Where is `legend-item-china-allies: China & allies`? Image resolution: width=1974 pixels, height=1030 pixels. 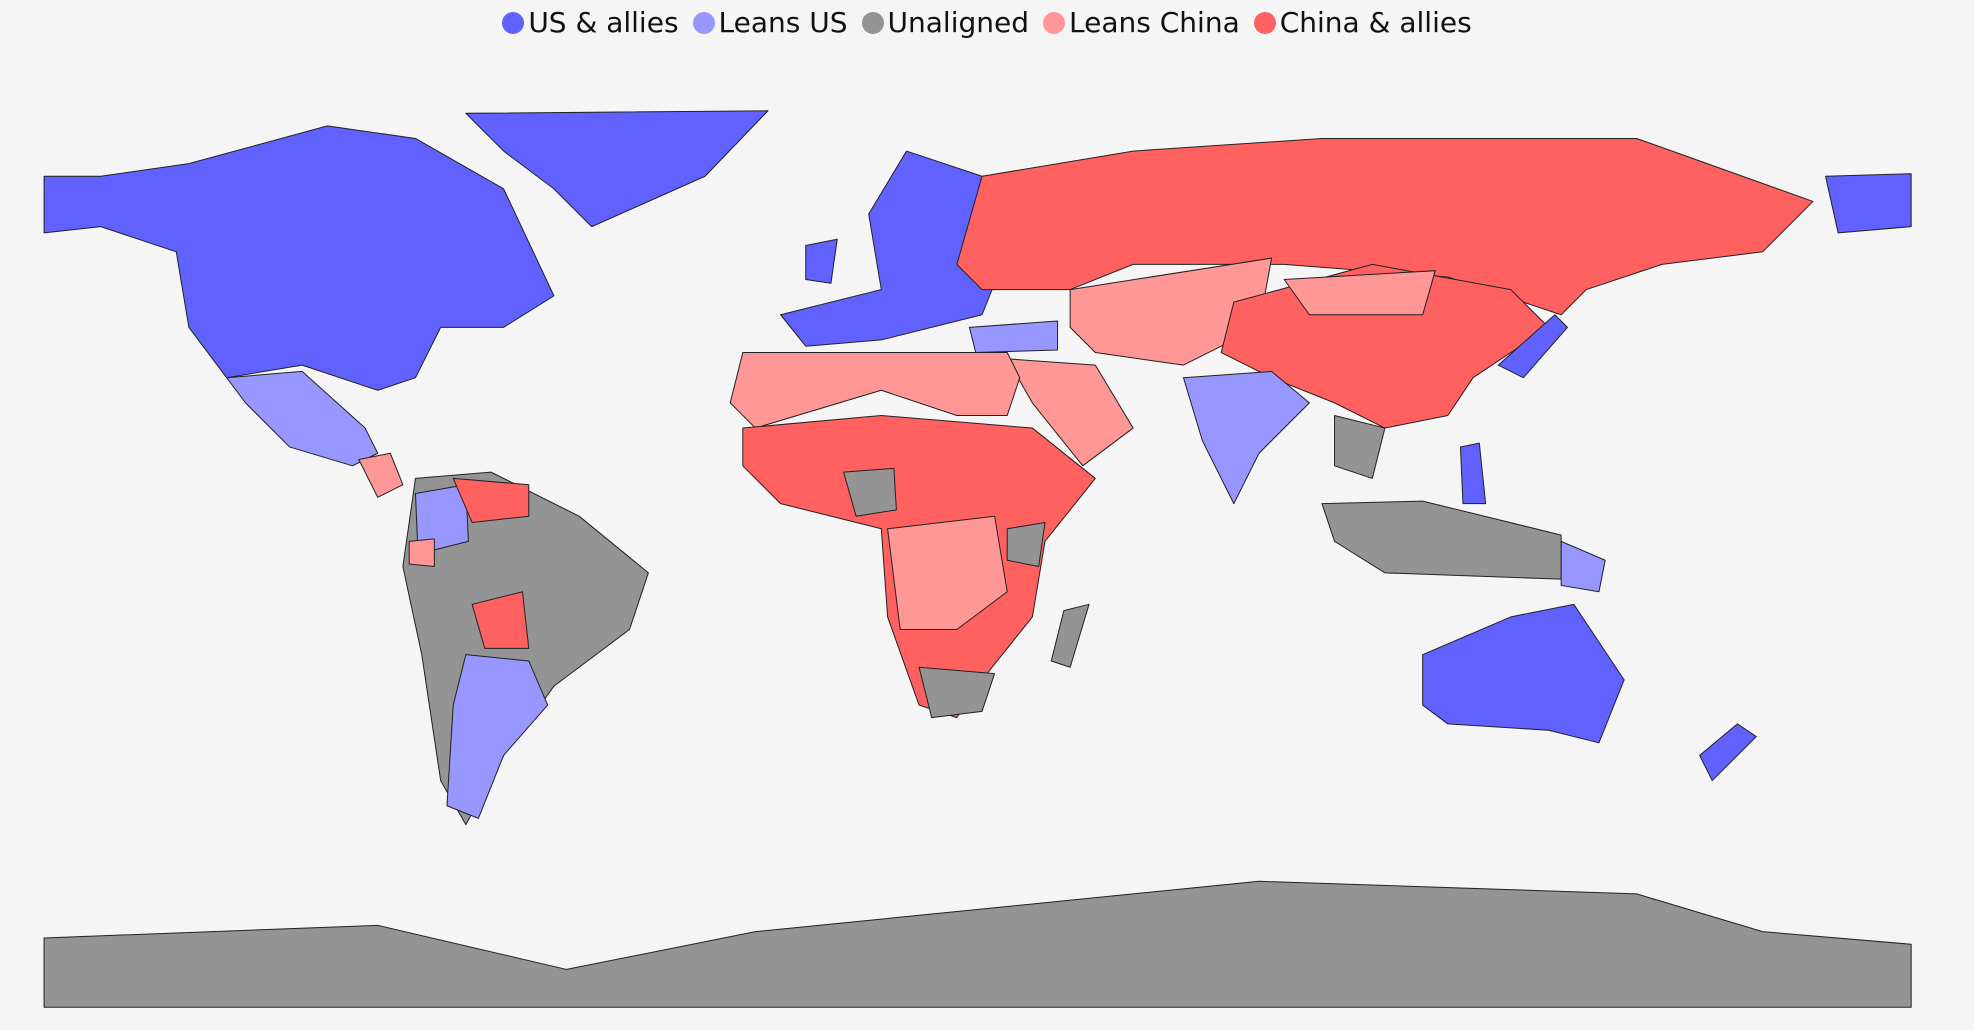 legend-item-china-allies: China & allies is located at coordinates (1362, 22).